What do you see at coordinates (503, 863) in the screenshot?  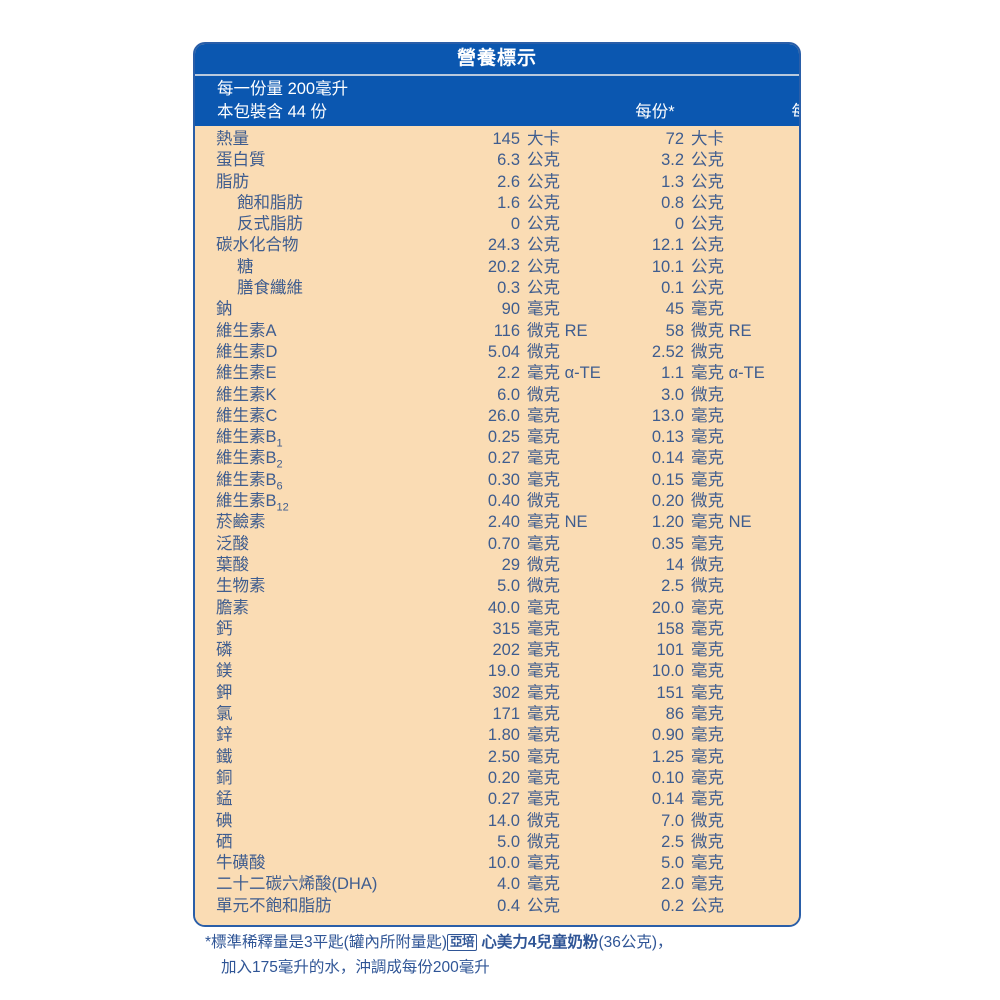 I see `value-per-serving: 10.0` at bounding box center [503, 863].